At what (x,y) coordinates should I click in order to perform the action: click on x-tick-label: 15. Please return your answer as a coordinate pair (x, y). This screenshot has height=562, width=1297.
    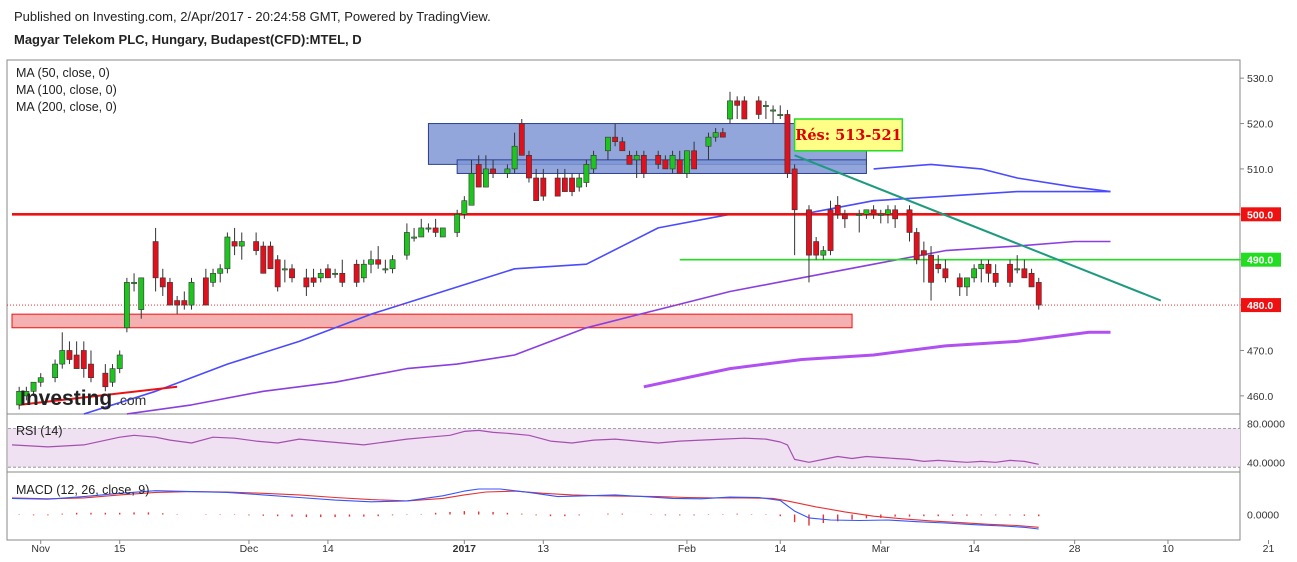
    Looking at the image, I should click on (120, 549).